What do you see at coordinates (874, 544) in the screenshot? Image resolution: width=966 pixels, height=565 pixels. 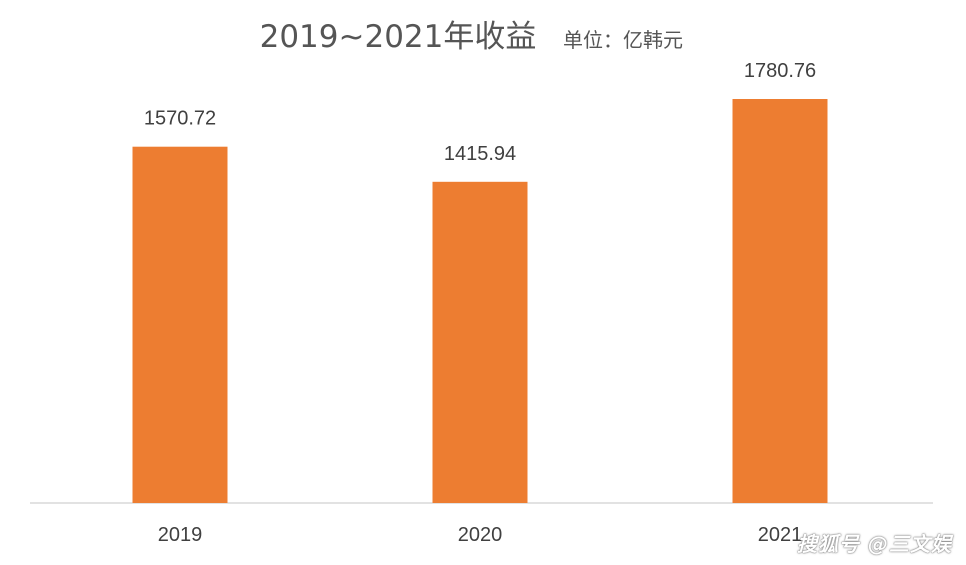 I see `watermark-text: 搜狐号 @三文娱` at bounding box center [874, 544].